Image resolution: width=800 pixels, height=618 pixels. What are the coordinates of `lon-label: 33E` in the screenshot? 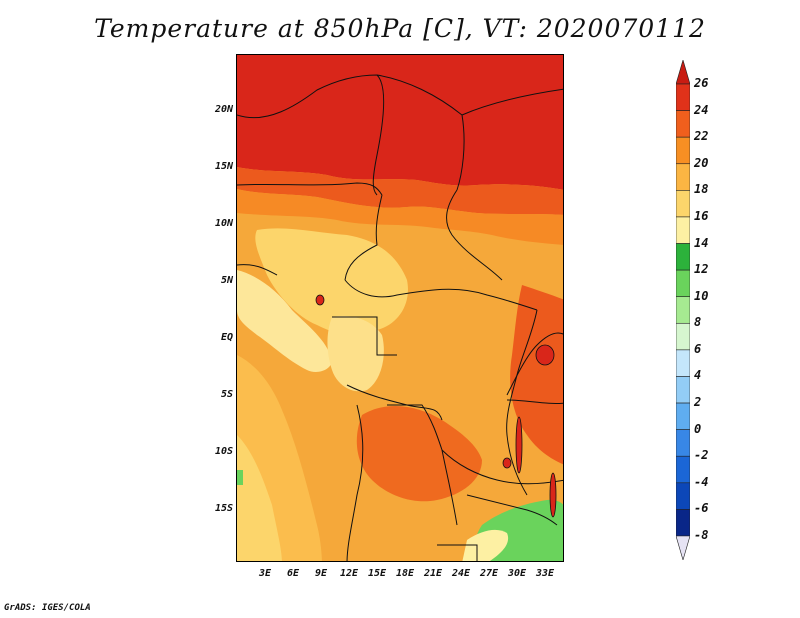 It's located at (545, 573).